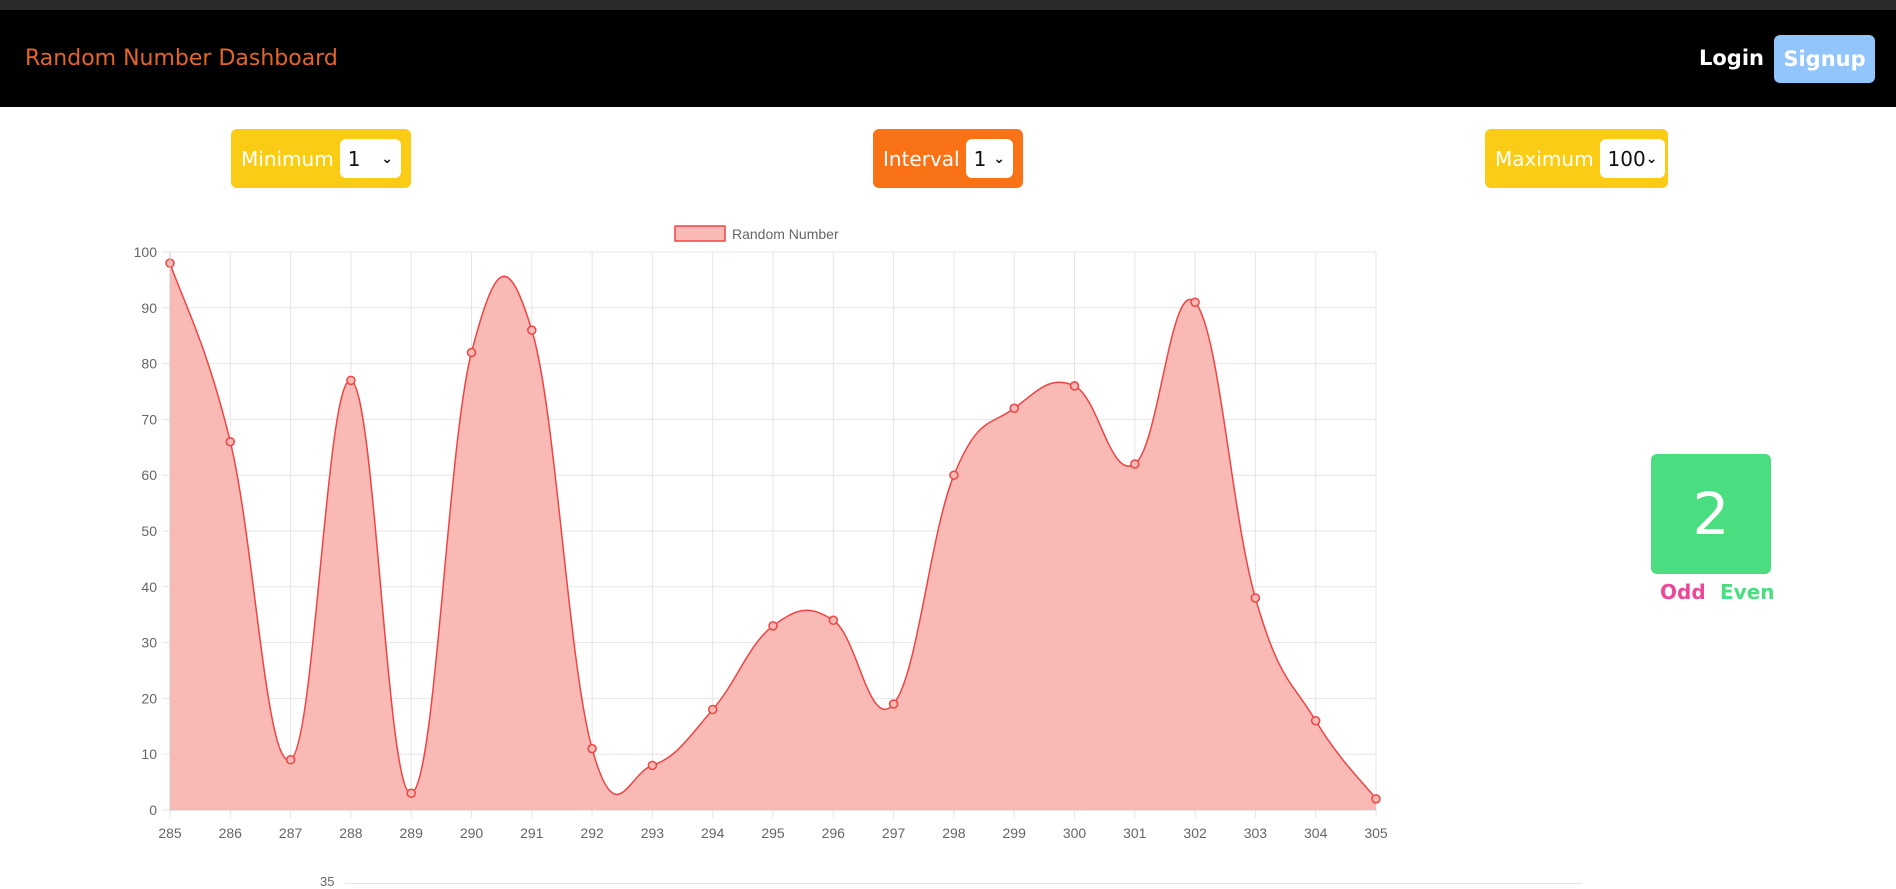 The image size is (1896, 889). What do you see at coordinates (149, 754) in the screenshot?
I see `y-tick-label: 10` at bounding box center [149, 754].